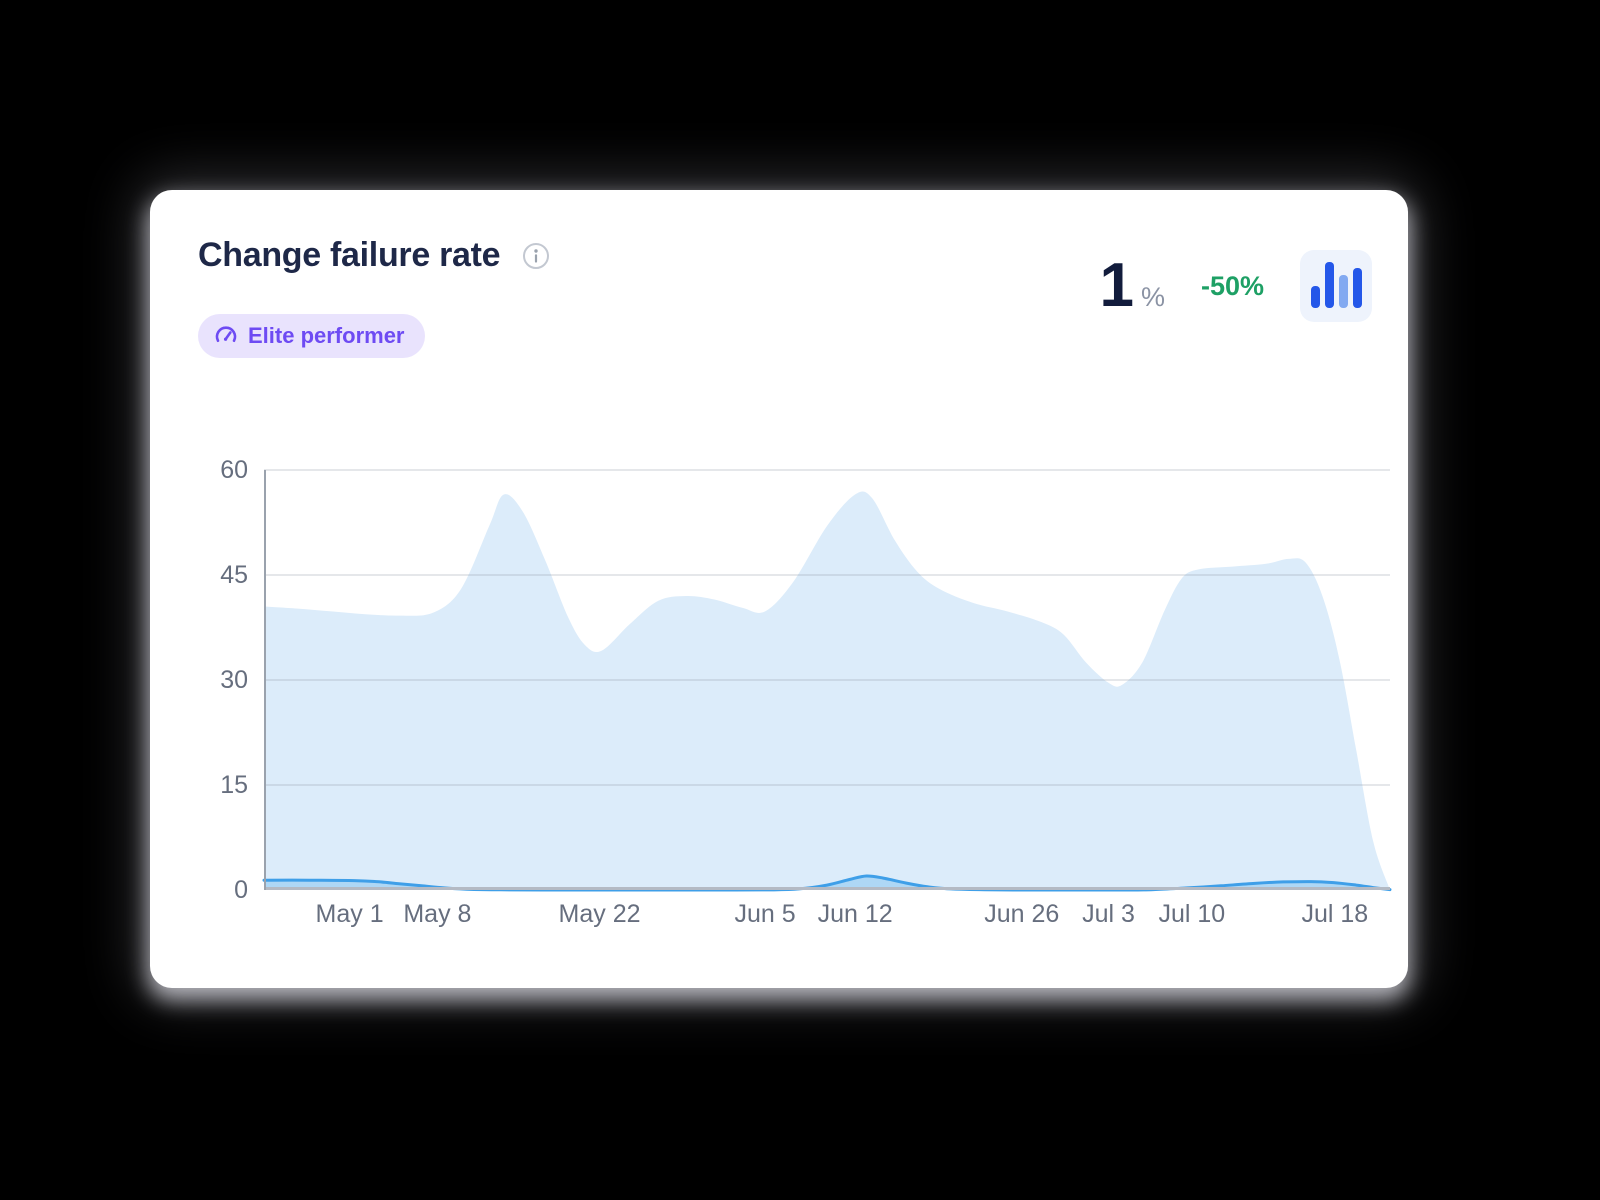 The width and height of the screenshot is (1600, 1200). Describe the element at coordinates (234, 470) in the screenshot. I see `y-tick-label: 60` at that location.